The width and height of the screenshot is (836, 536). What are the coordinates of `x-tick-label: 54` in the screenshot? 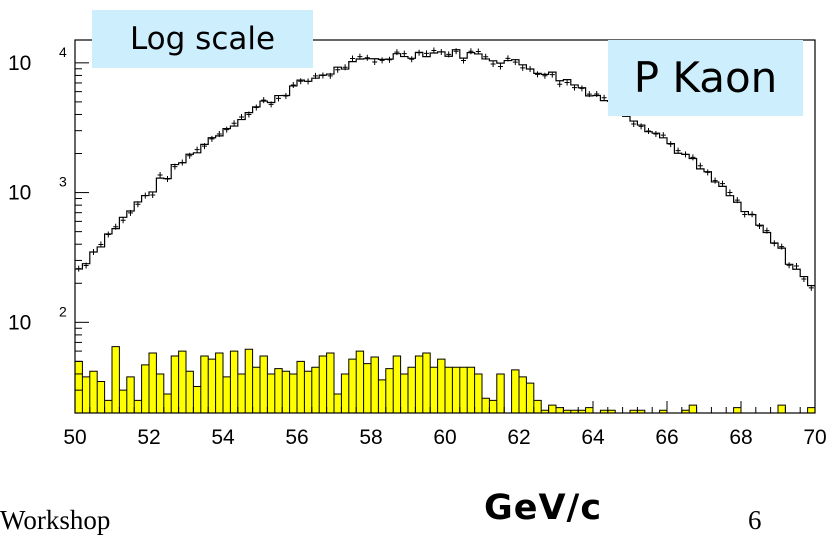 It's located at (223, 437).